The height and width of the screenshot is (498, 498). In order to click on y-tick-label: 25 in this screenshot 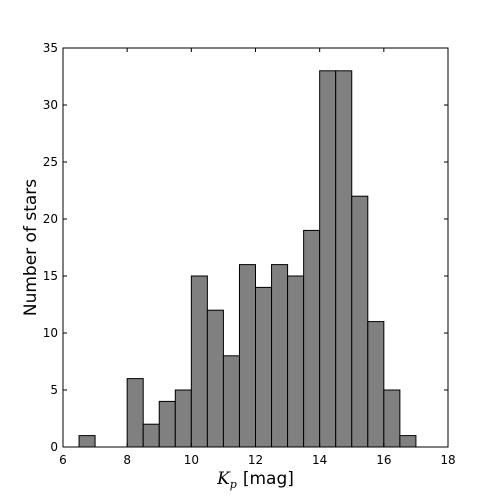, I will do `click(50, 162)`.